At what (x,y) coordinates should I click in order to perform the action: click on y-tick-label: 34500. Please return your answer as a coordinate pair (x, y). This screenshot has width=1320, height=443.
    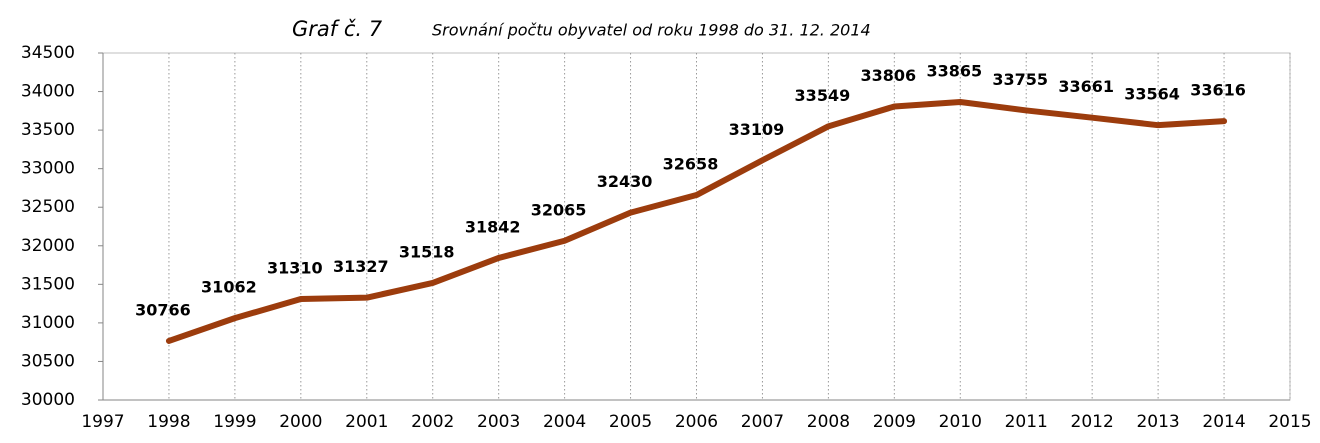
    Looking at the image, I should click on (48, 53).